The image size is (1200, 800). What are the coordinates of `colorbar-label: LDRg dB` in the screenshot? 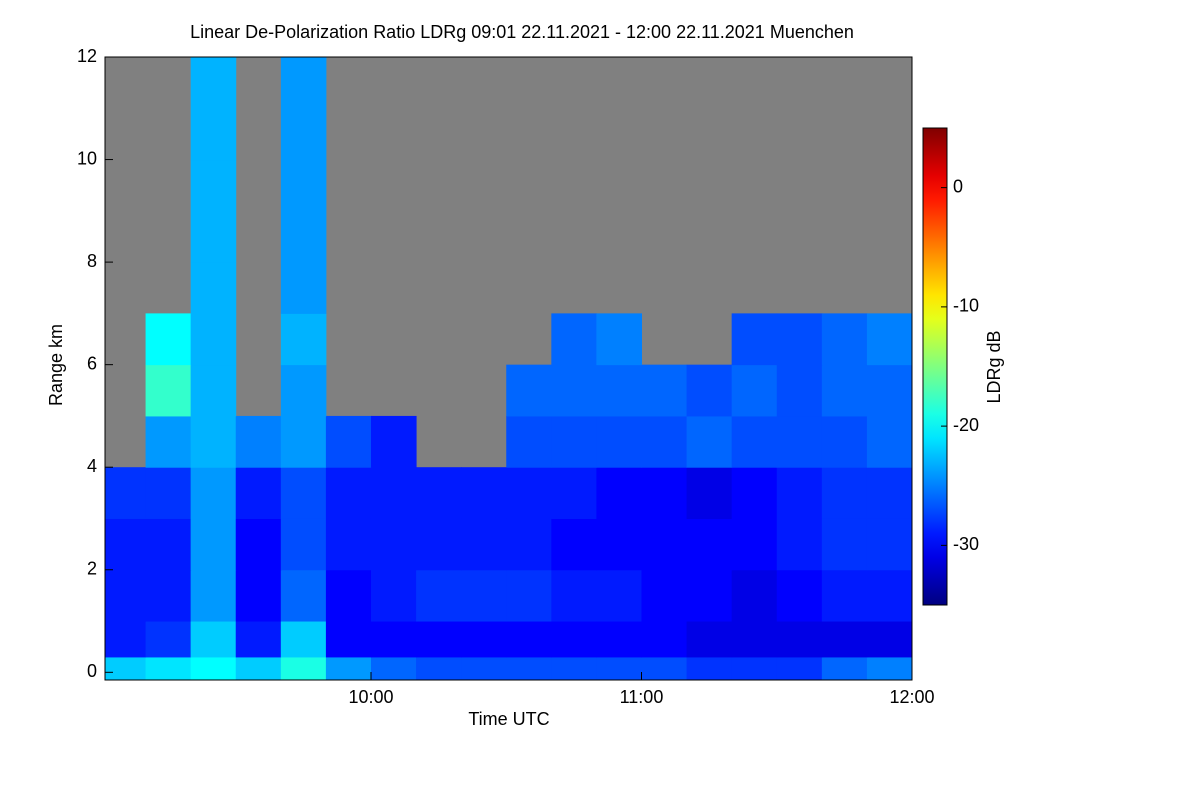 It's located at (994, 366).